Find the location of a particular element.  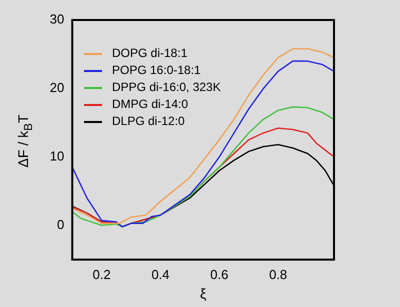

legend-label: POPG 16:0-18:1 is located at coordinates (156, 70).